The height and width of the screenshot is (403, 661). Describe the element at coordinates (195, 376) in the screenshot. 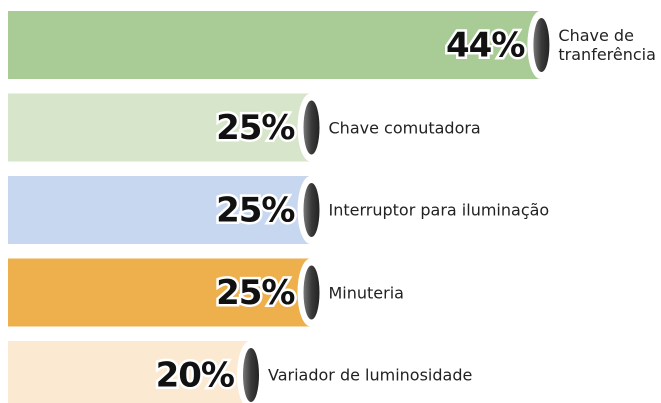

I see `value-label: 20%` at that location.